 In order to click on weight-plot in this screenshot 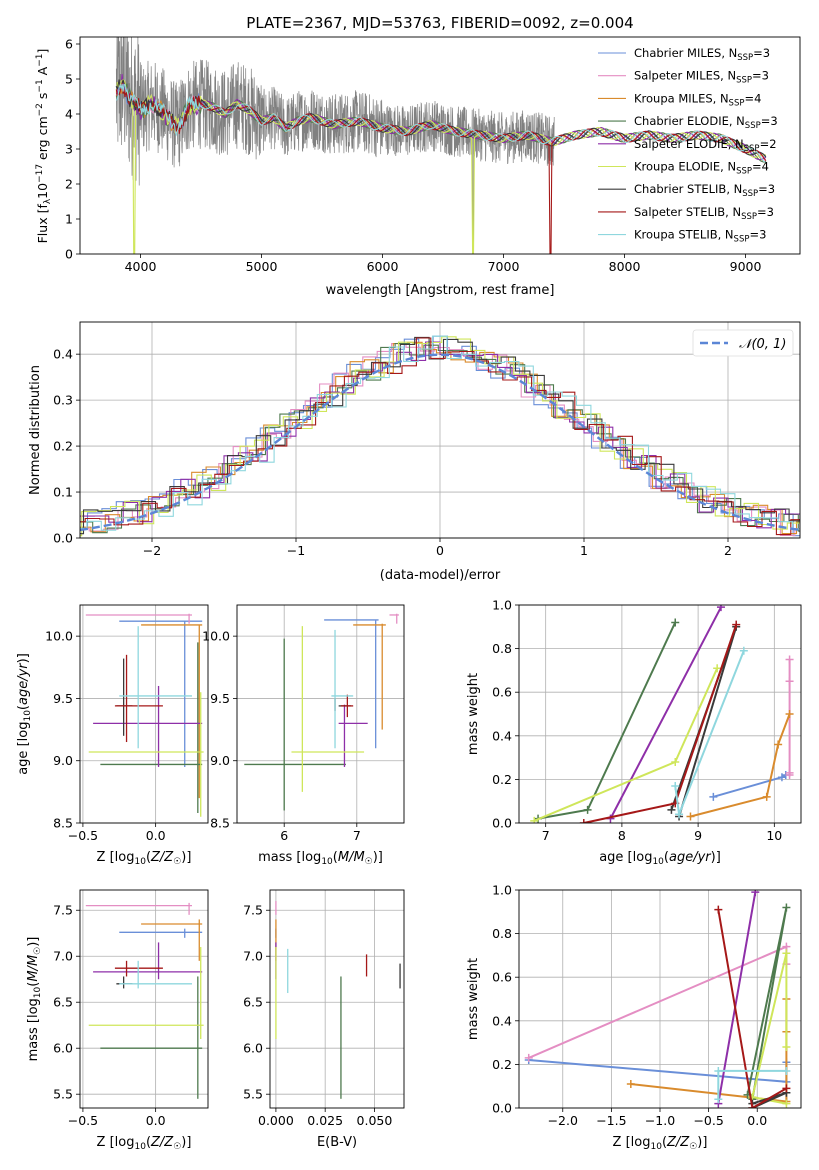, I will do `click(662, 714)`.